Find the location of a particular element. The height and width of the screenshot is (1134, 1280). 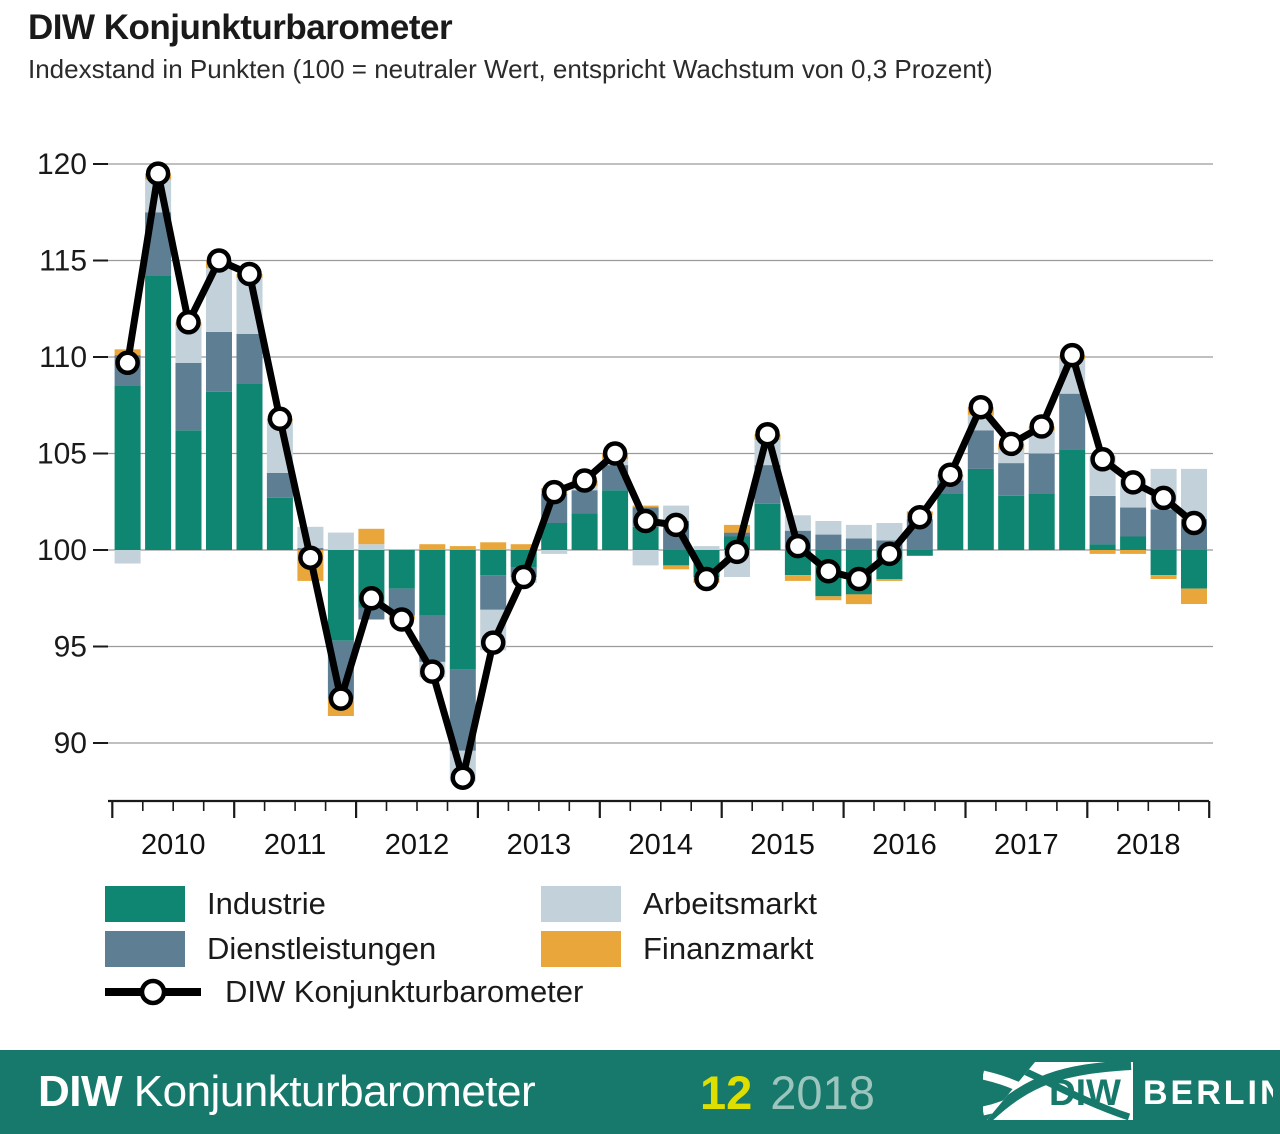

chart-title: DIW Konjunkturbarometer is located at coordinates (240, 27).